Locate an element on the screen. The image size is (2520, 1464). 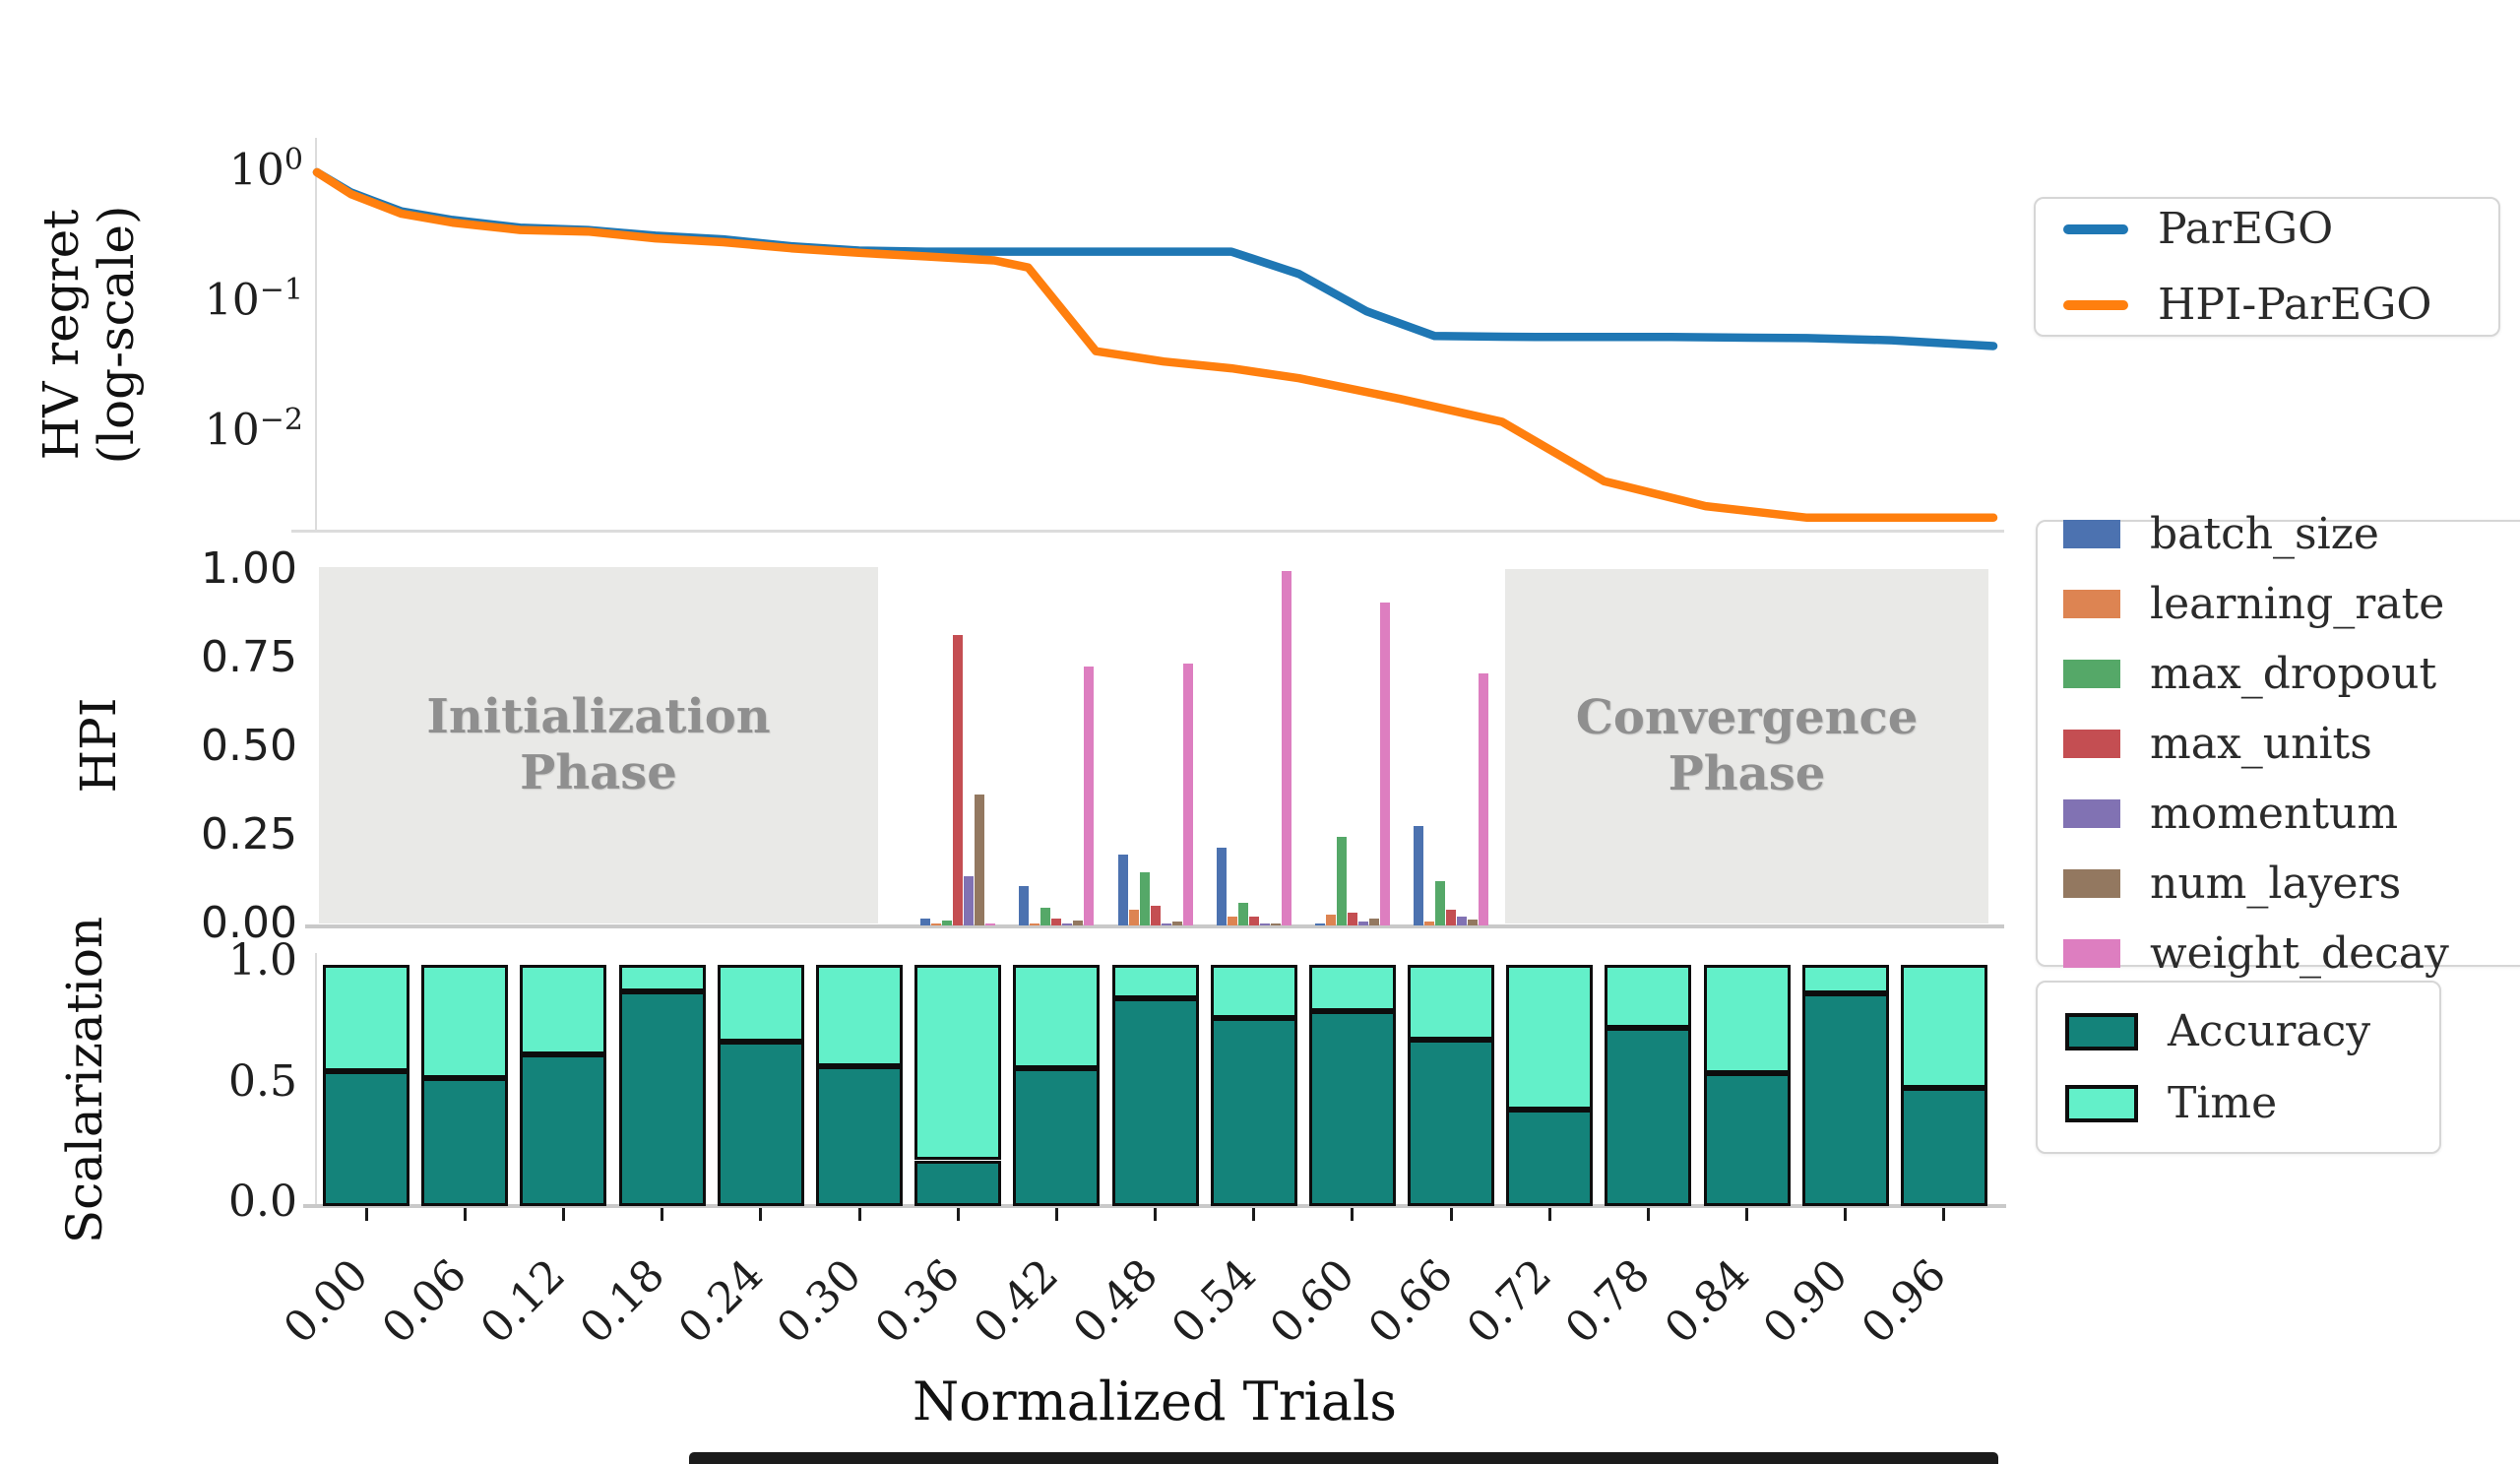
legend-item: weight_decay is located at coordinates (2282, 954).